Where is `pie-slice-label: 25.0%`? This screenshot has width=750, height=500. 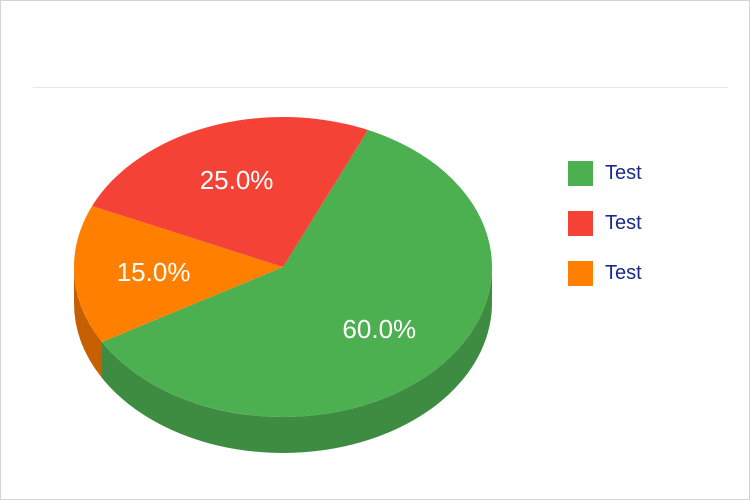
pie-slice-label: 25.0% is located at coordinates (237, 180).